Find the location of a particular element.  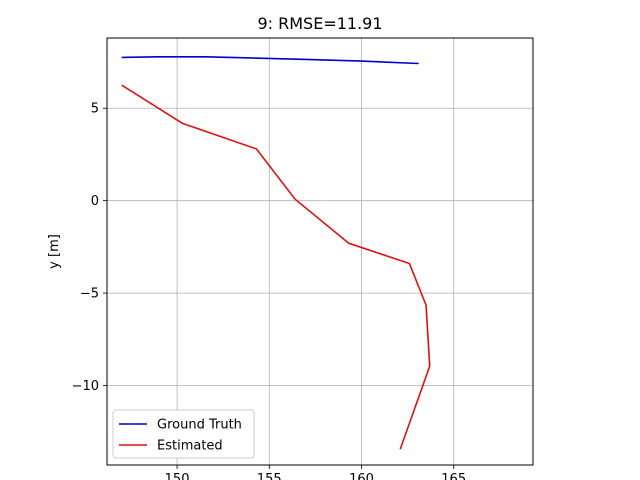

x-tick-label: 155 is located at coordinates (269, 476).